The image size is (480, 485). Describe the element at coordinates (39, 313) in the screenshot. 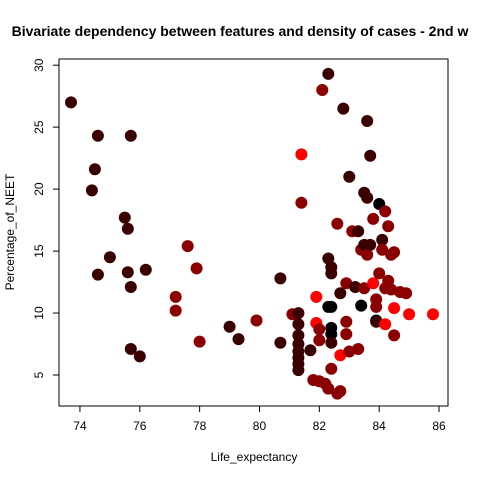

I see `y-tick-label: 10` at that location.